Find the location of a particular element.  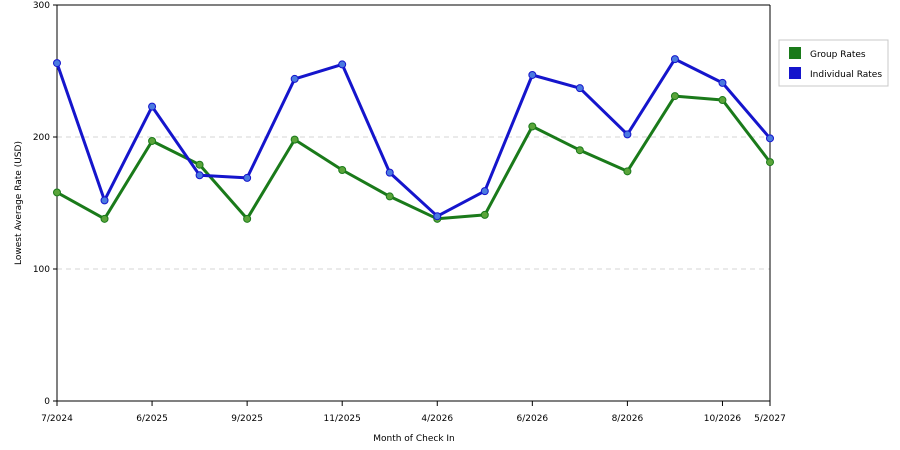

y-tick-label: 200 is located at coordinates (41, 138).